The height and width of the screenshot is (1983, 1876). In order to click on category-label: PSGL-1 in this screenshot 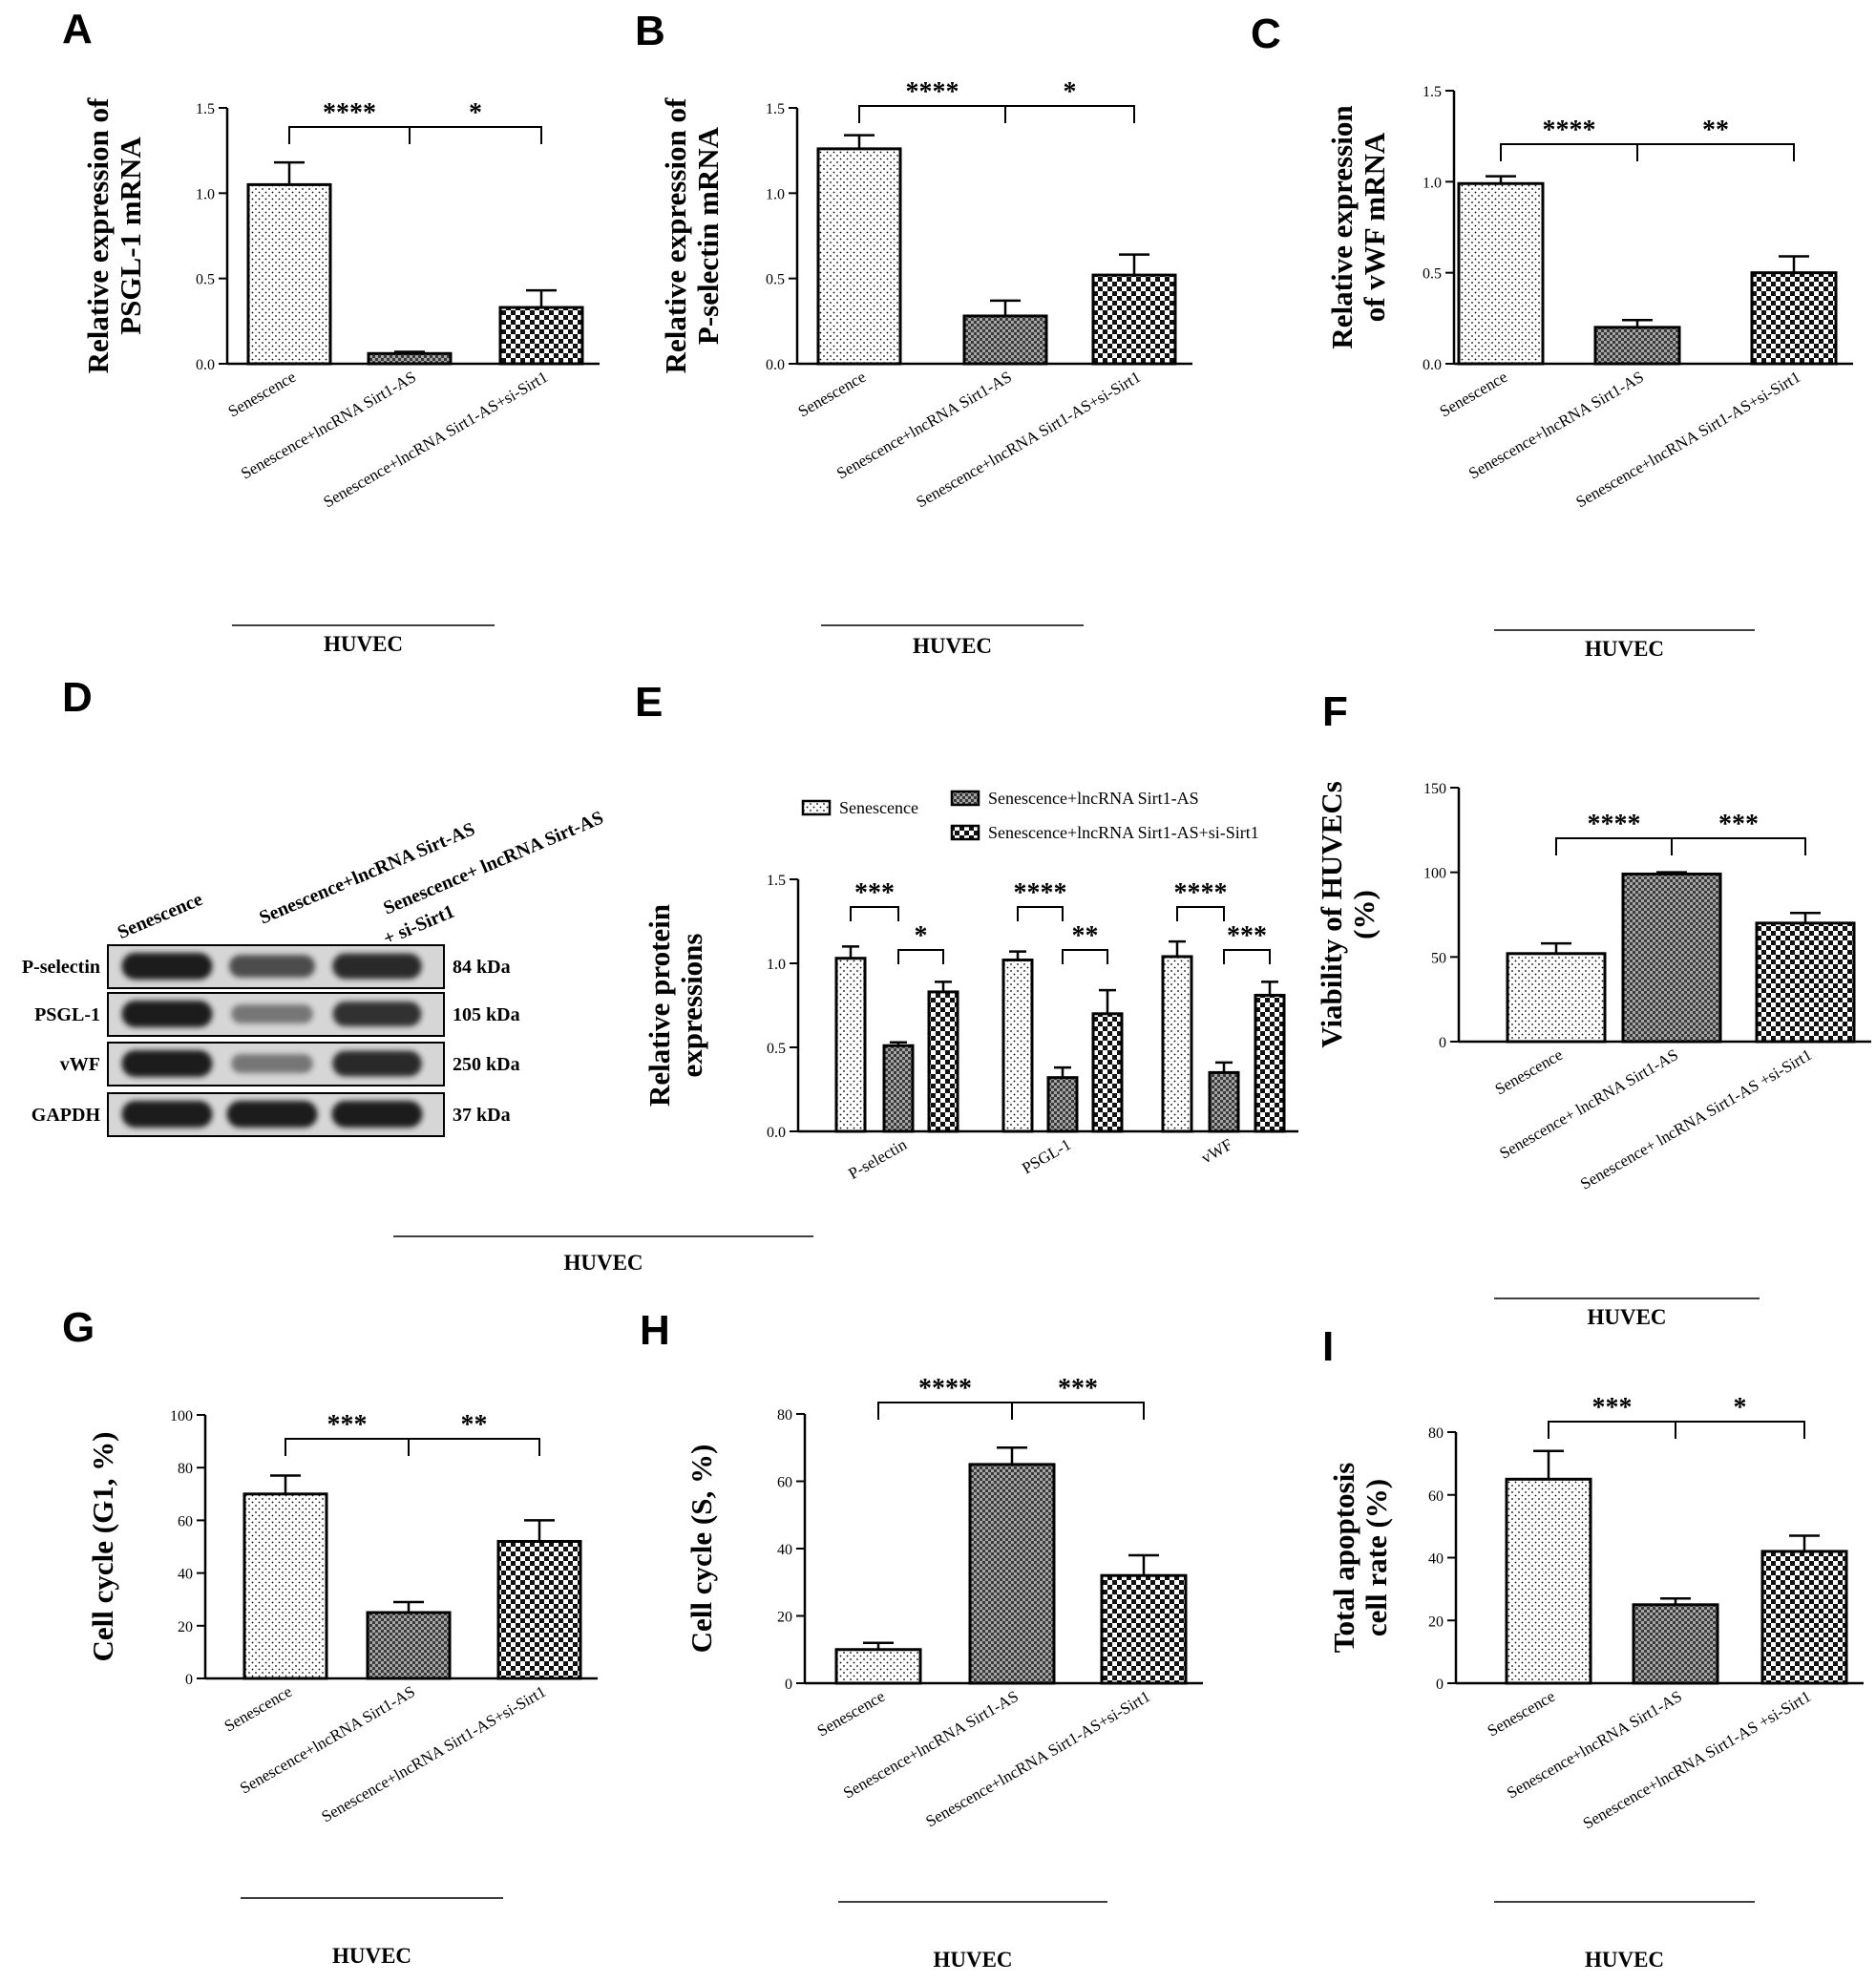, I will do `click(1046, 1156)`.